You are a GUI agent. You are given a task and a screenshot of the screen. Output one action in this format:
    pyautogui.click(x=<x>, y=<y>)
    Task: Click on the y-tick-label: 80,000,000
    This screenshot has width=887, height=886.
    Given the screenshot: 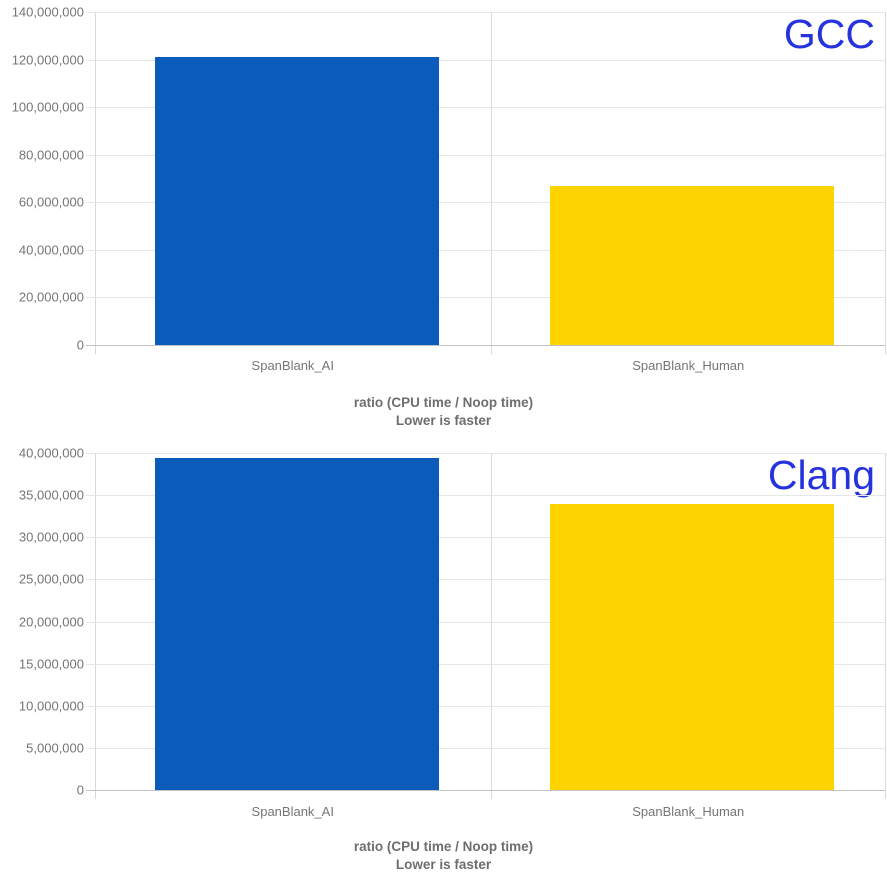 What is the action you would take?
    pyautogui.click(x=51, y=155)
    